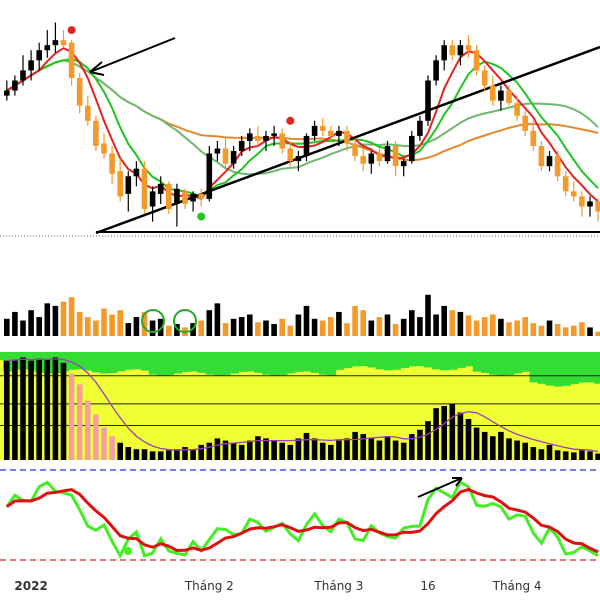  What do you see at coordinates (97, 68) in the screenshot?
I see `arrow-head` at bounding box center [97, 68].